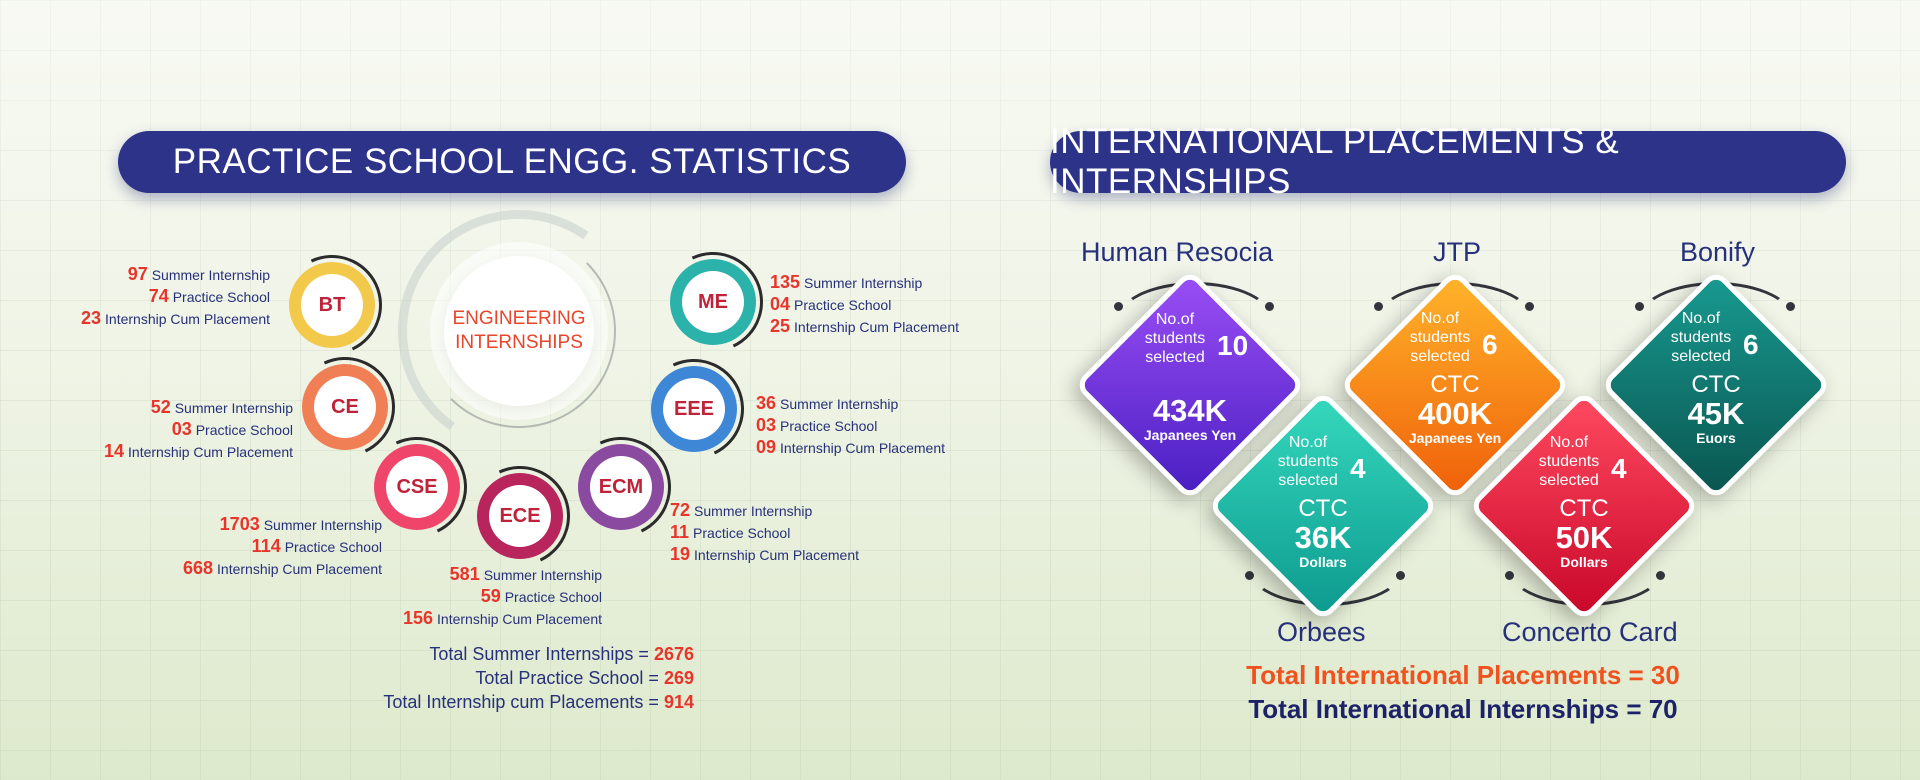 The width and height of the screenshot is (1920, 780). What do you see at coordinates (210, 452) in the screenshot?
I see `ce-cum-label: Internship Cum Placement` at bounding box center [210, 452].